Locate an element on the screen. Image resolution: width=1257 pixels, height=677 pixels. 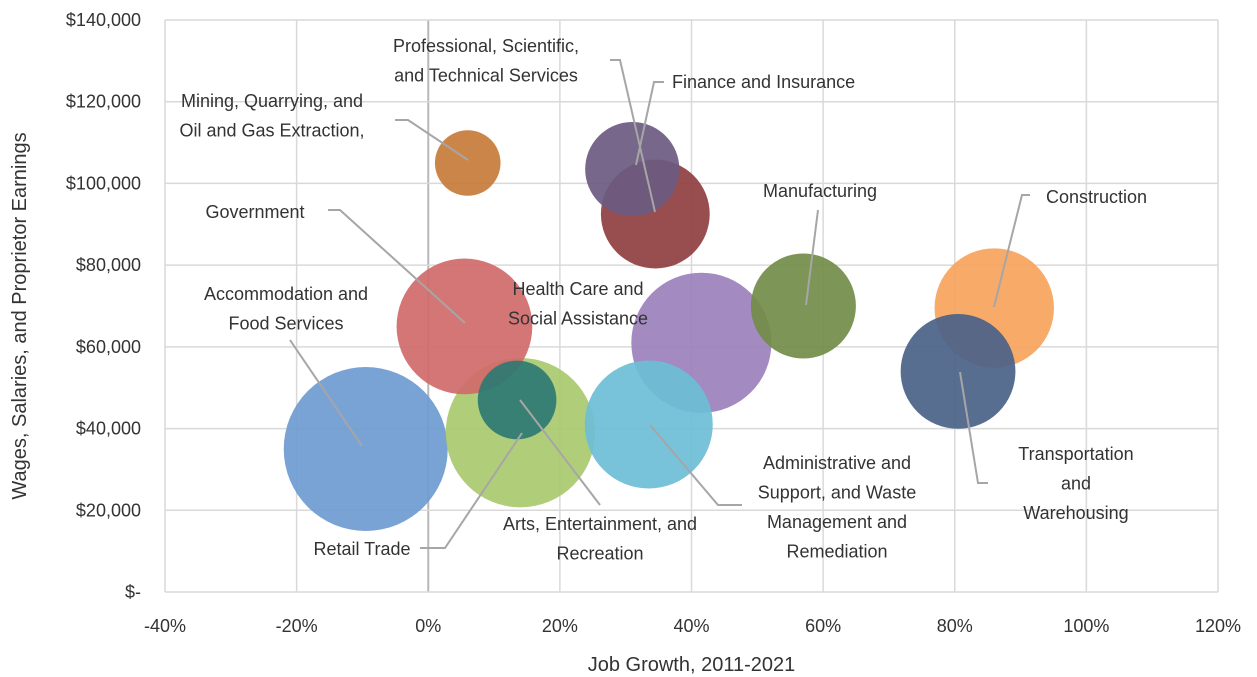
bubble-label-line: Warehousing is located at coordinates (1075, 513).